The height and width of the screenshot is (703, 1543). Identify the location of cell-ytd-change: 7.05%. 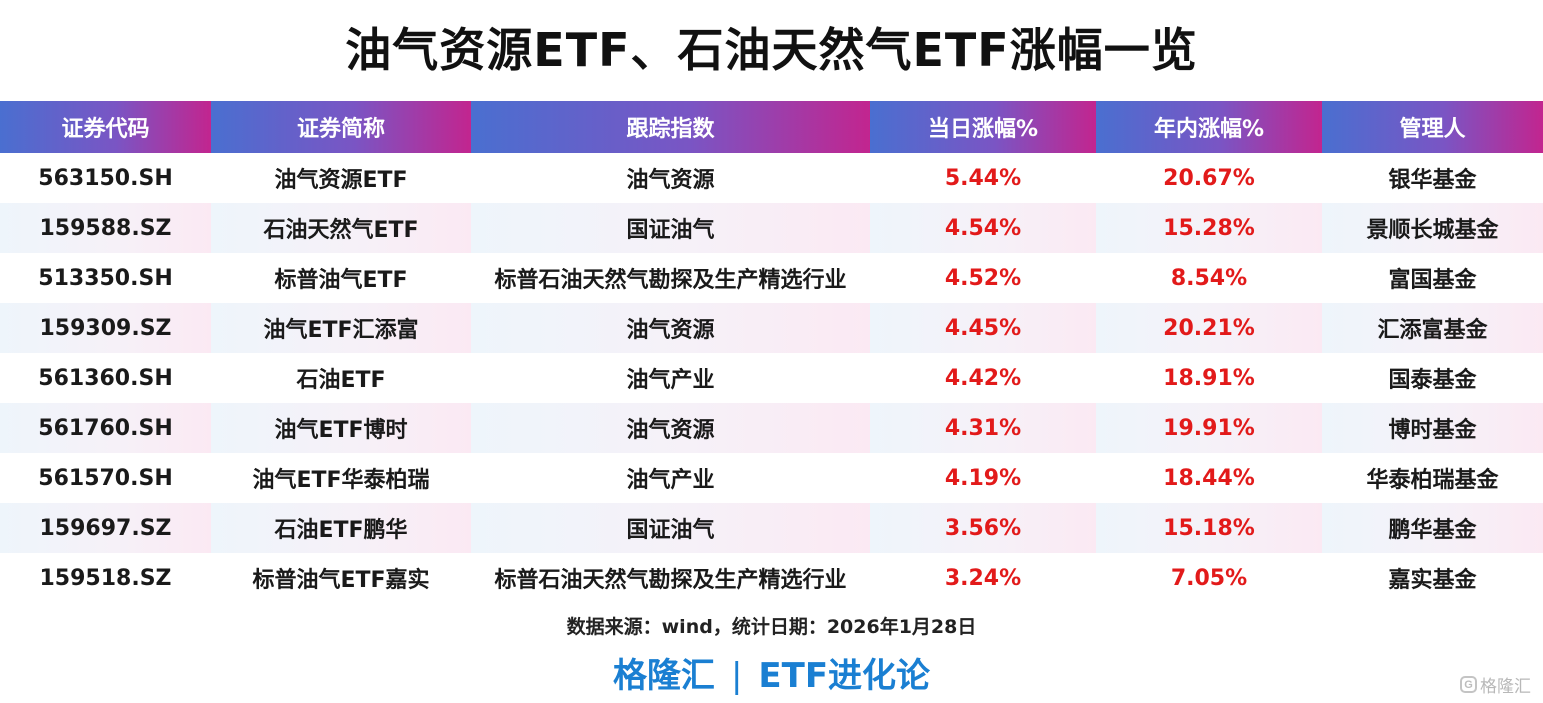
(1209, 578).